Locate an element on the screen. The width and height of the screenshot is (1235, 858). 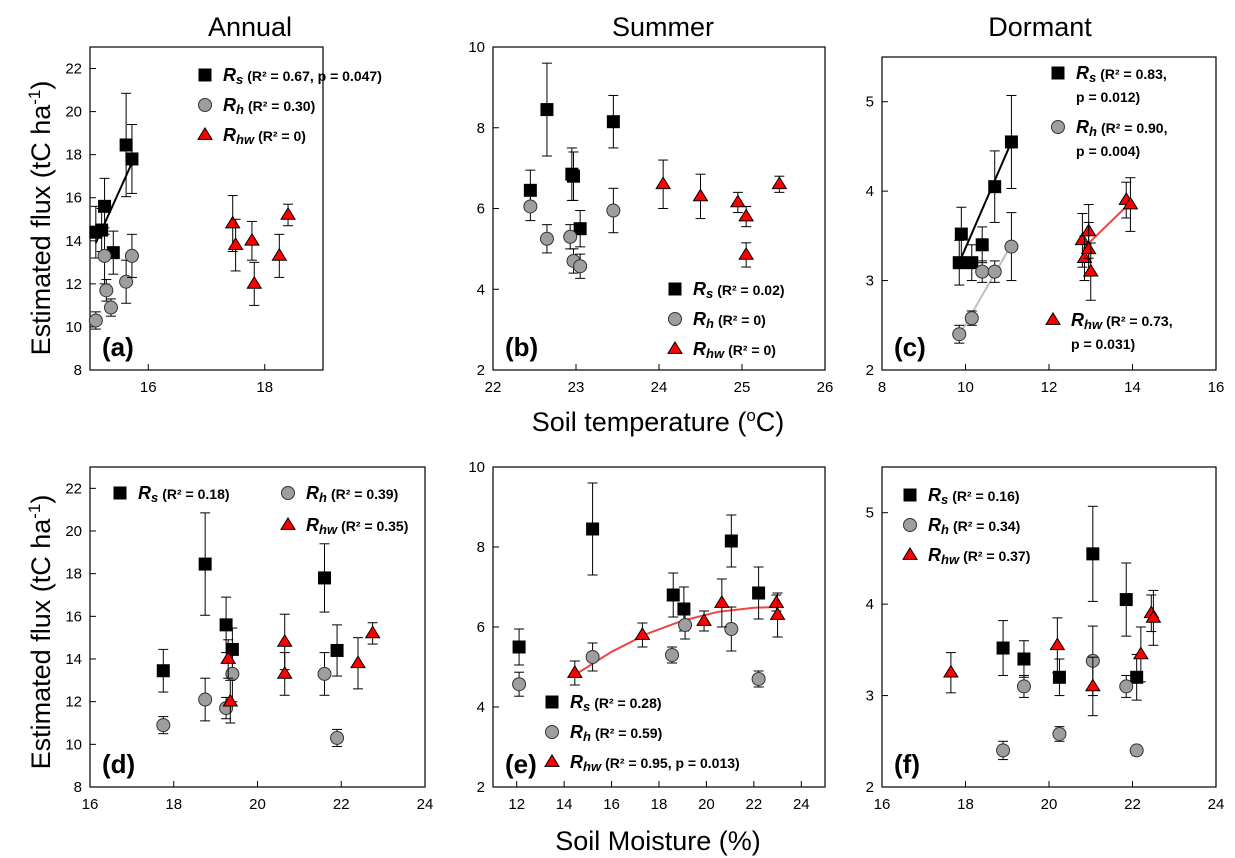
panel-letter: (c) is located at coordinates (910, 347).